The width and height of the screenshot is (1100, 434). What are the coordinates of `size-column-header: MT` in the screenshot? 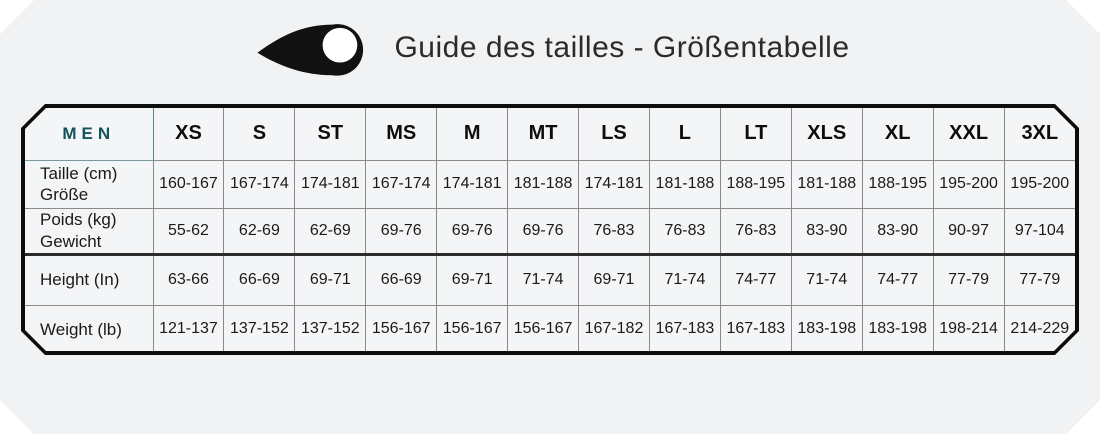 It's located at (543, 134).